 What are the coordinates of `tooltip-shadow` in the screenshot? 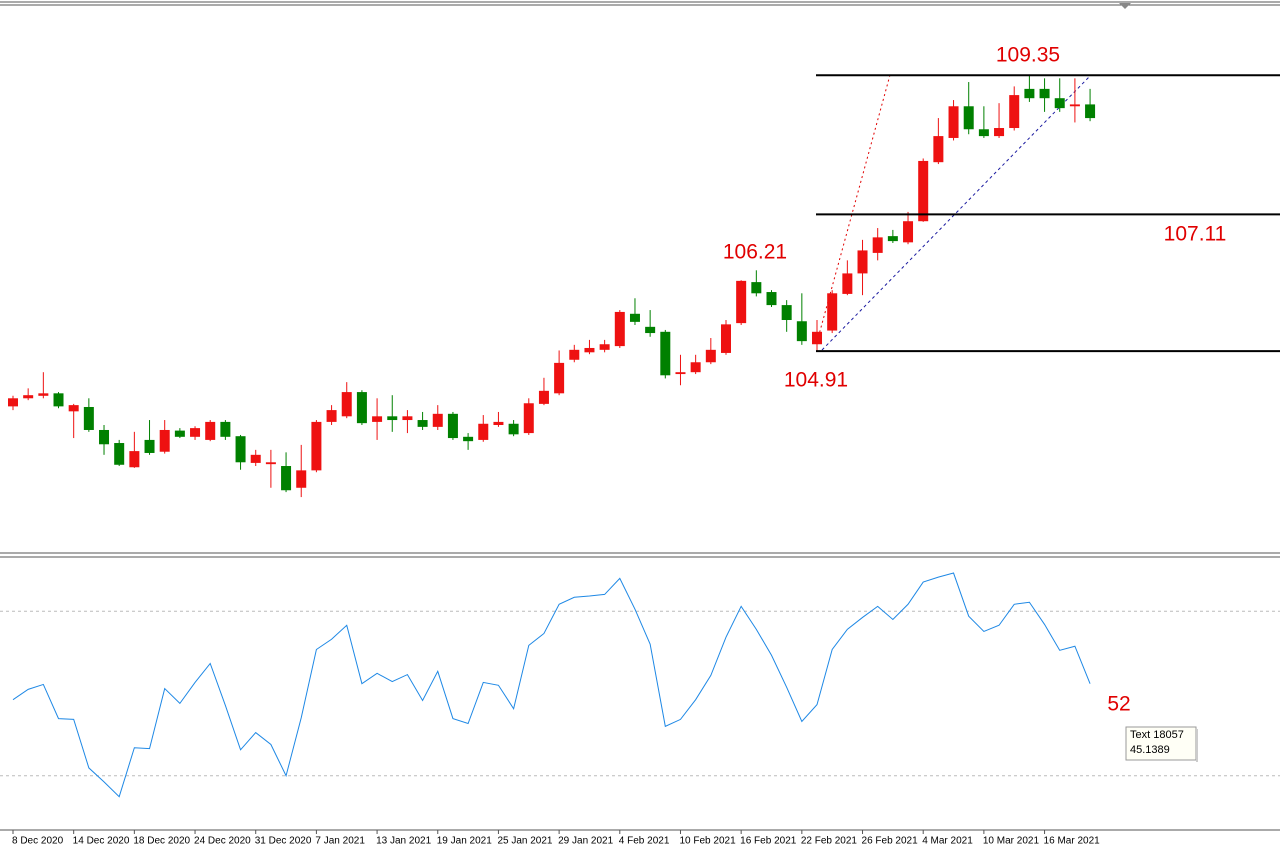 It's located at (1197, 745).